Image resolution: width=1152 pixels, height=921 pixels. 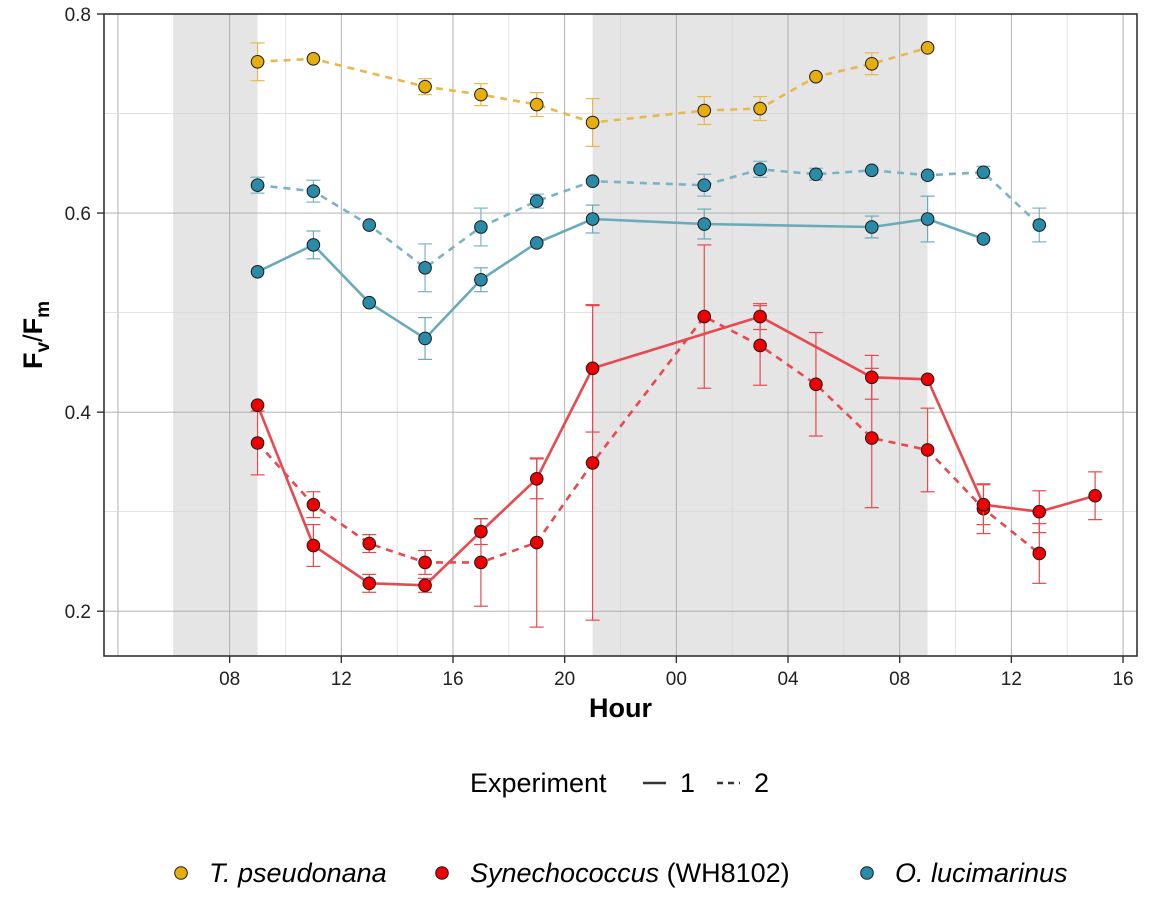 What do you see at coordinates (620, 708) in the screenshot?
I see `x-axis-title: Hour` at bounding box center [620, 708].